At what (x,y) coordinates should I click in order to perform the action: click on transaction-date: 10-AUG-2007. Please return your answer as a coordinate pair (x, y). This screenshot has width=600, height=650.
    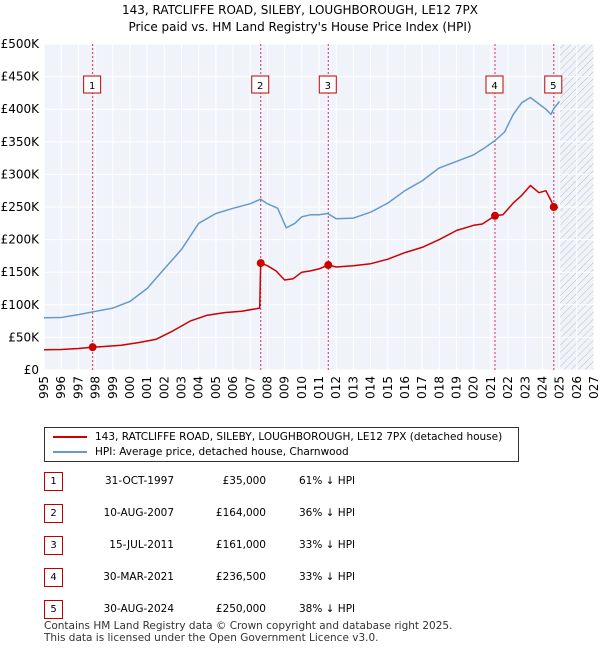
    Looking at the image, I should click on (138, 513).